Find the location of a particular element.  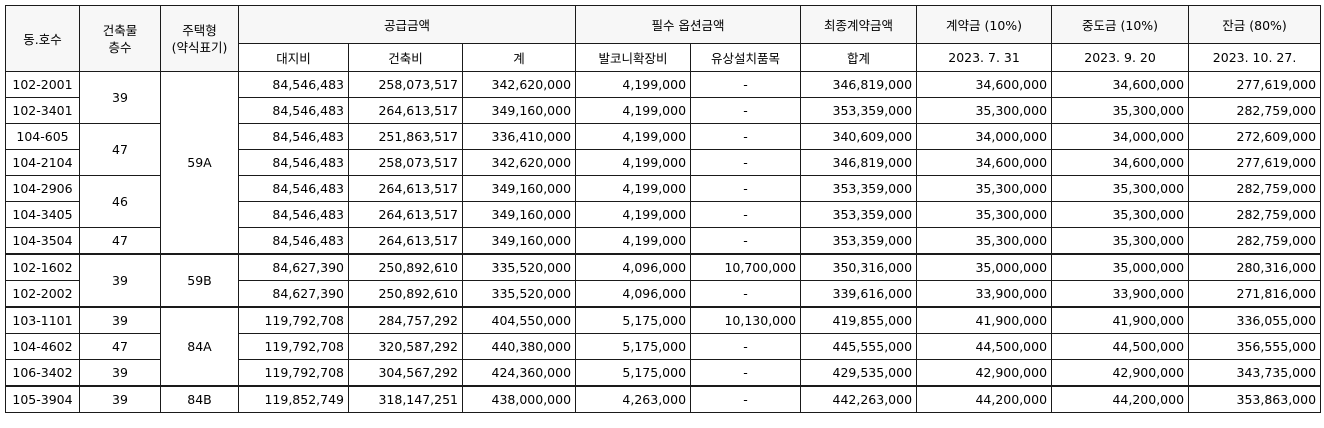

final-cell: 445,555,000 is located at coordinates (859, 346).